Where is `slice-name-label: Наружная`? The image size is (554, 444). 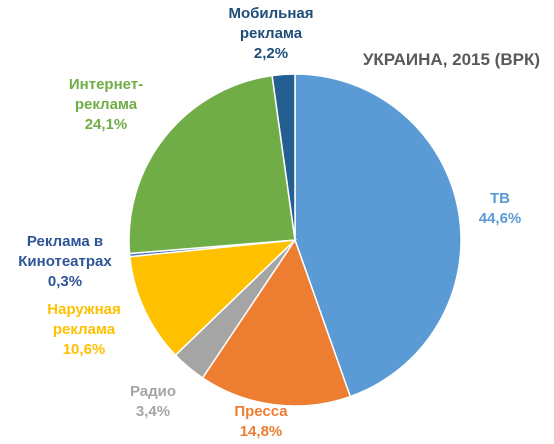 slice-name-label: Наружная is located at coordinates (83, 309).